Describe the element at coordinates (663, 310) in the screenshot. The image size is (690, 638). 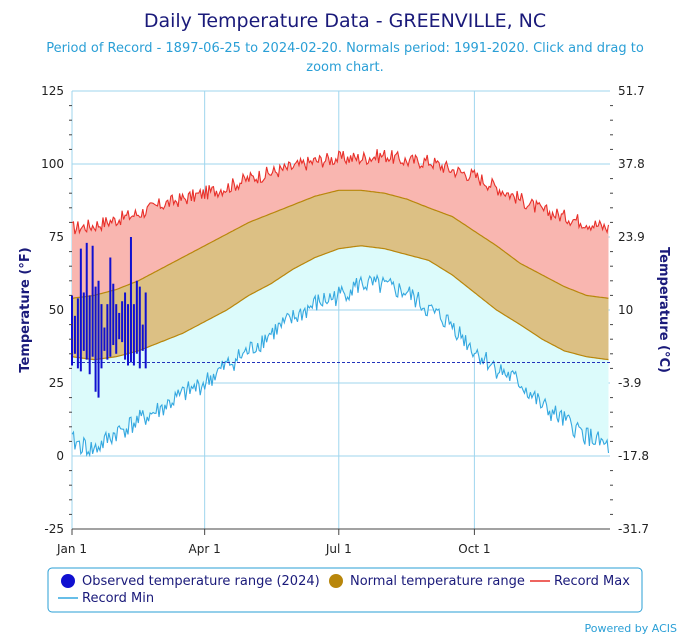
I see `y-axis-right-title: Temperature (°C)` at that location.